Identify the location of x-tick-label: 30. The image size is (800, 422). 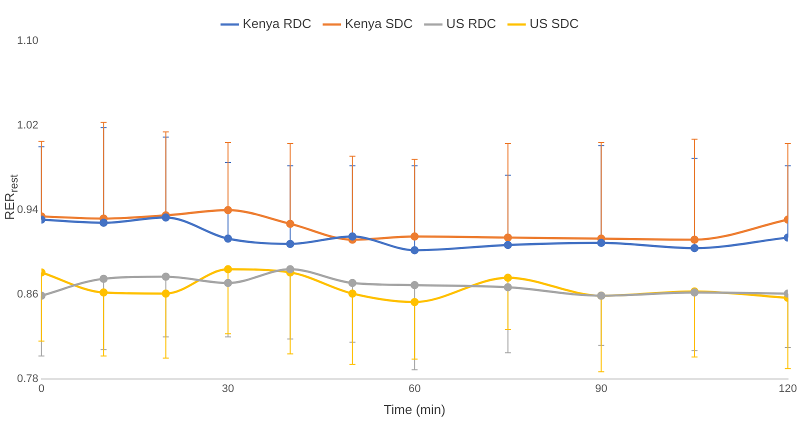
(228, 388).